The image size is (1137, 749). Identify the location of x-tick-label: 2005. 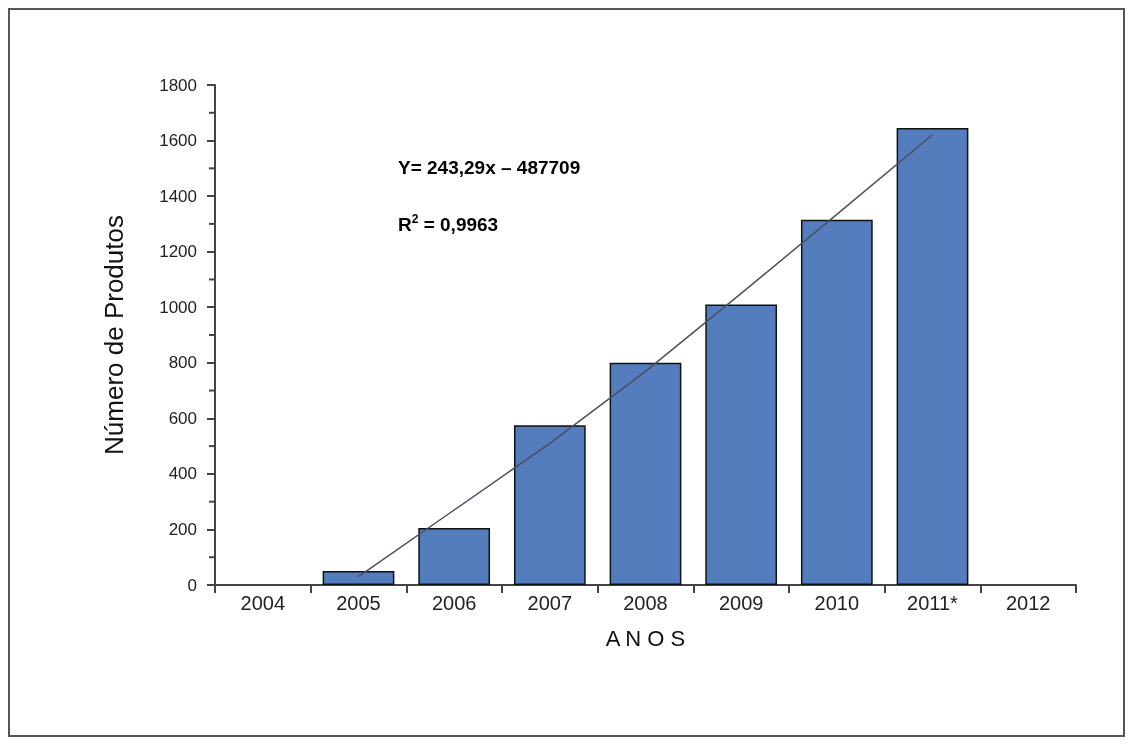
(358, 603).